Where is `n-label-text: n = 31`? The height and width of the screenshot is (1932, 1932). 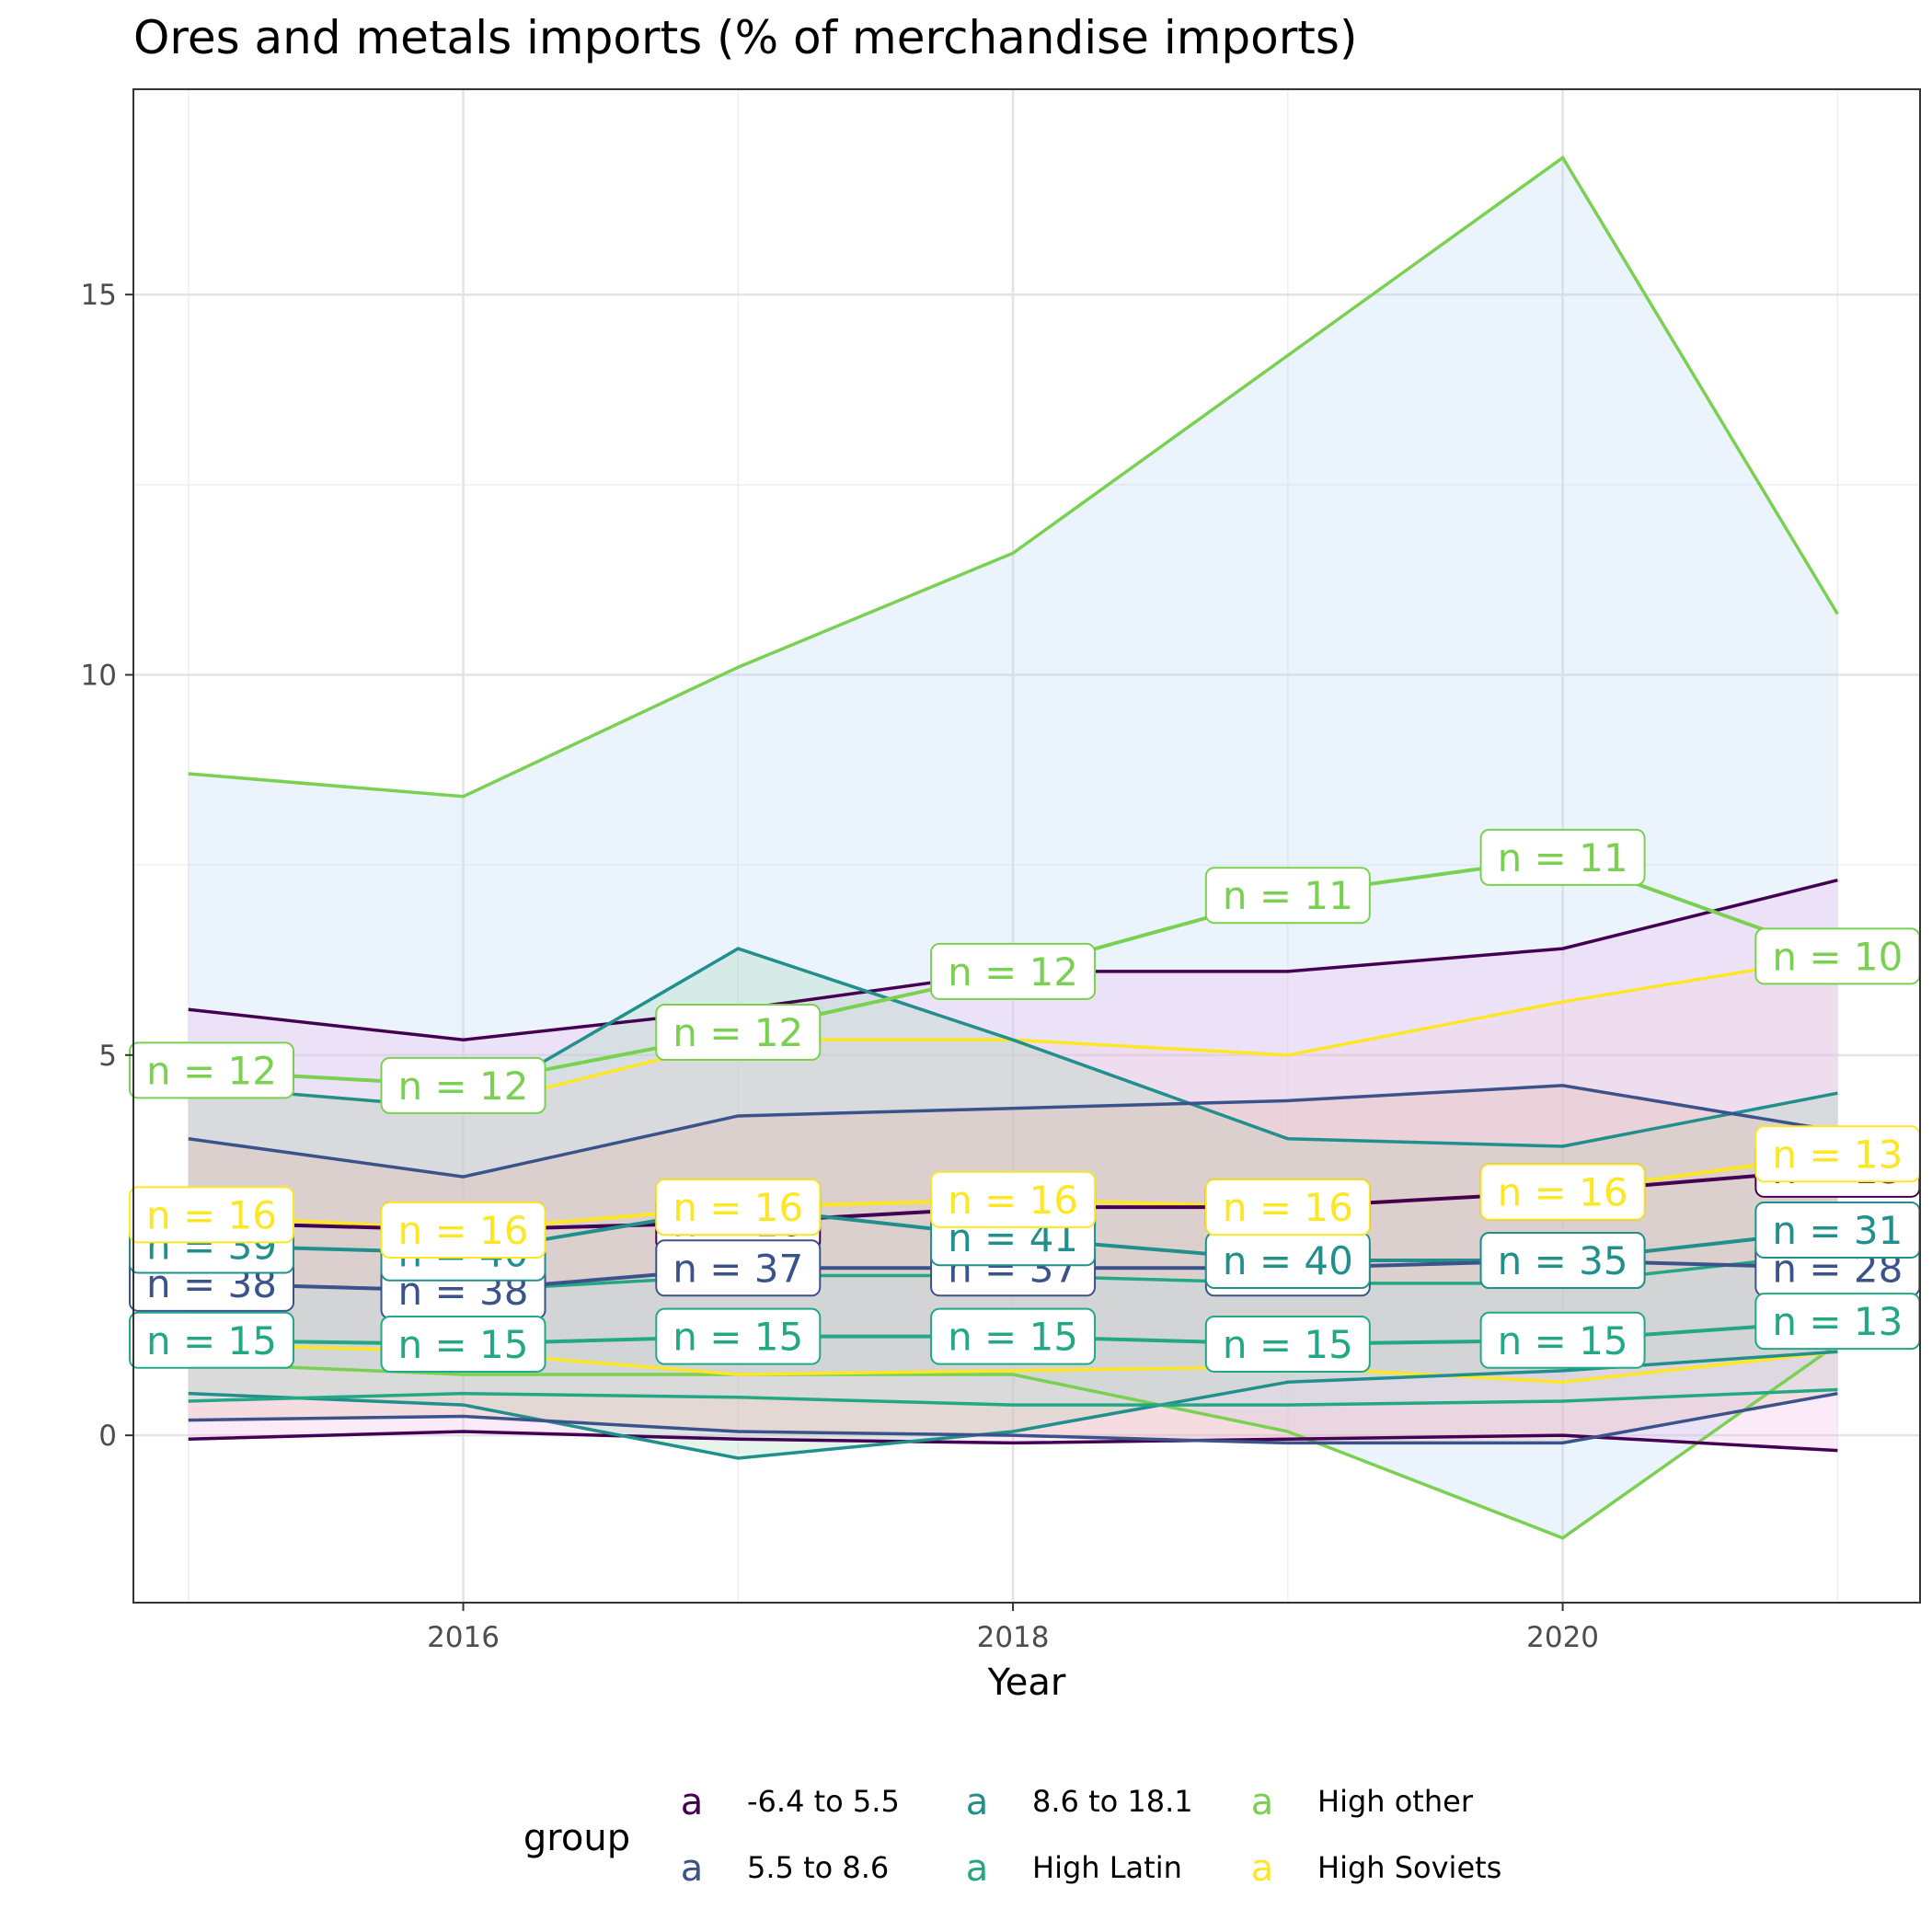
n-label-text: n = 31 is located at coordinates (1837, 1230).